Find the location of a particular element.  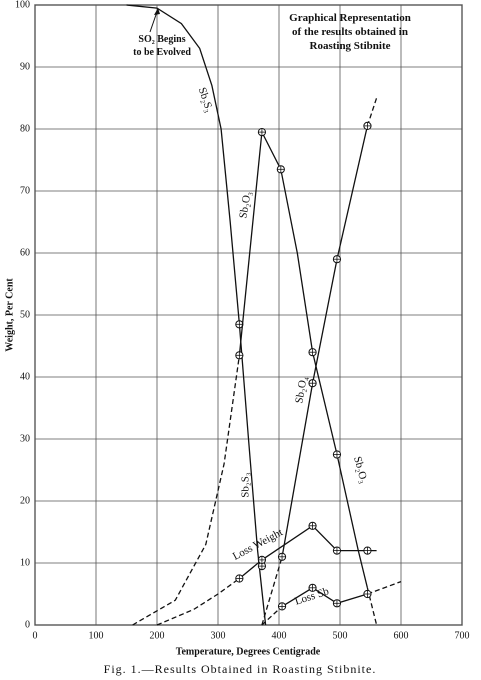

x-tick-label: 200 is located at coordinates (157, 635).